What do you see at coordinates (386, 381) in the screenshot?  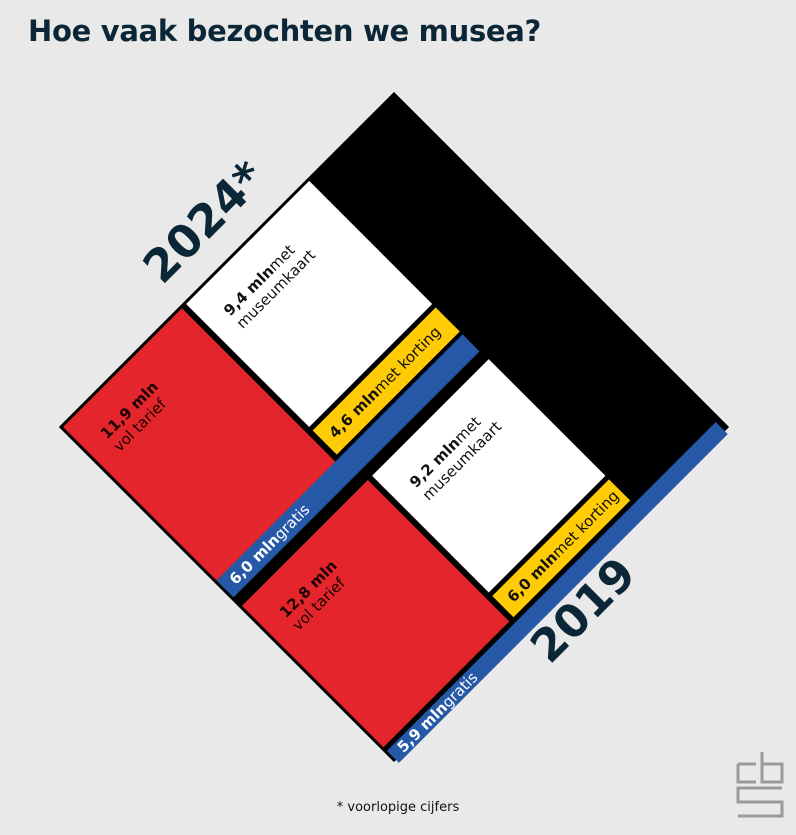 I see `segment-korting-2024` at bounding box center [386, 381].